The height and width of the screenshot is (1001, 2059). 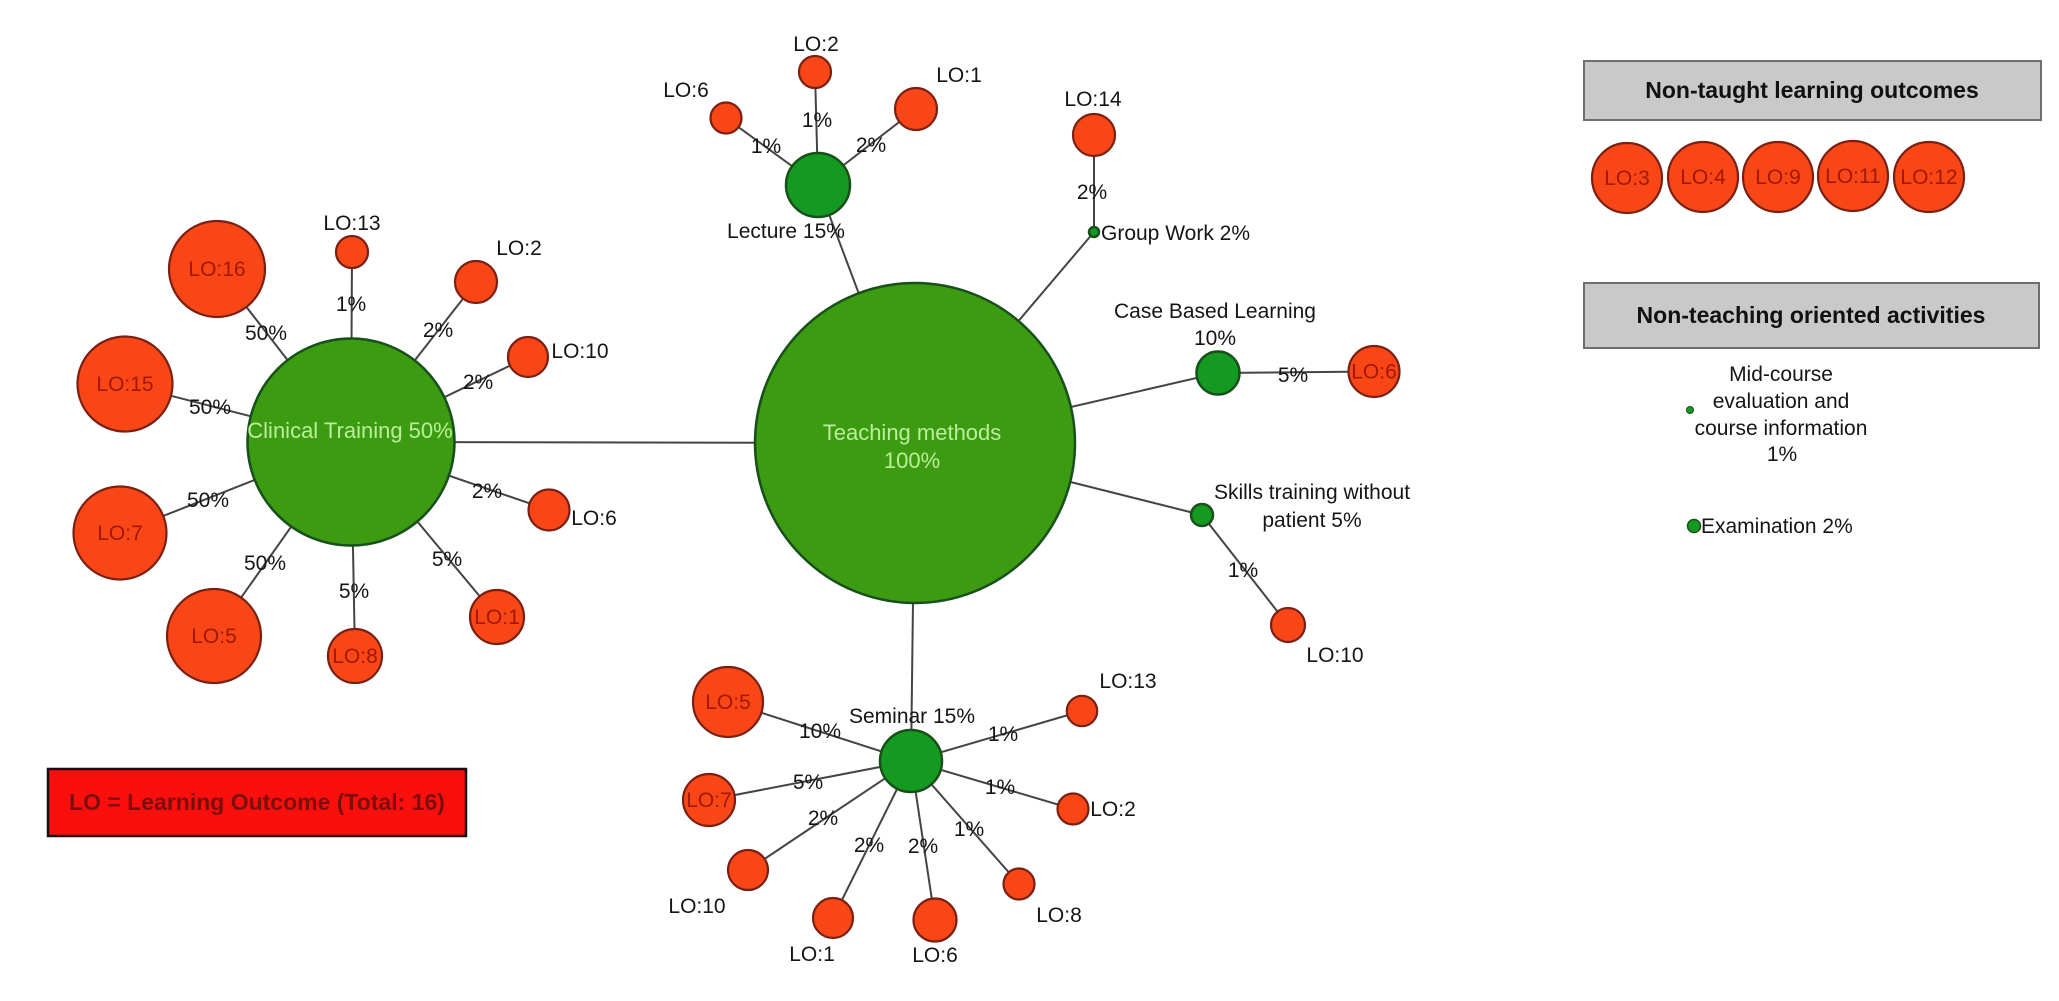 I want to click on svg-text: Examination 2%, so click(x=1777, y=526).